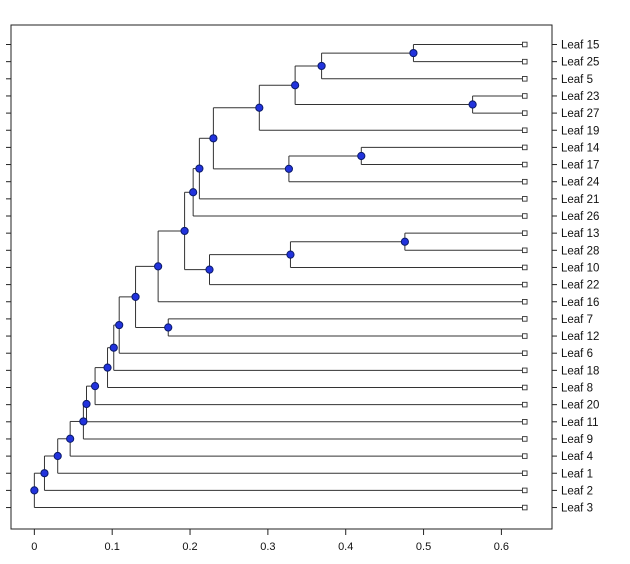  Describe the element at coordinates (580, 337) in the screenshot. I see `leaf-label: Leaf 12` at that location.